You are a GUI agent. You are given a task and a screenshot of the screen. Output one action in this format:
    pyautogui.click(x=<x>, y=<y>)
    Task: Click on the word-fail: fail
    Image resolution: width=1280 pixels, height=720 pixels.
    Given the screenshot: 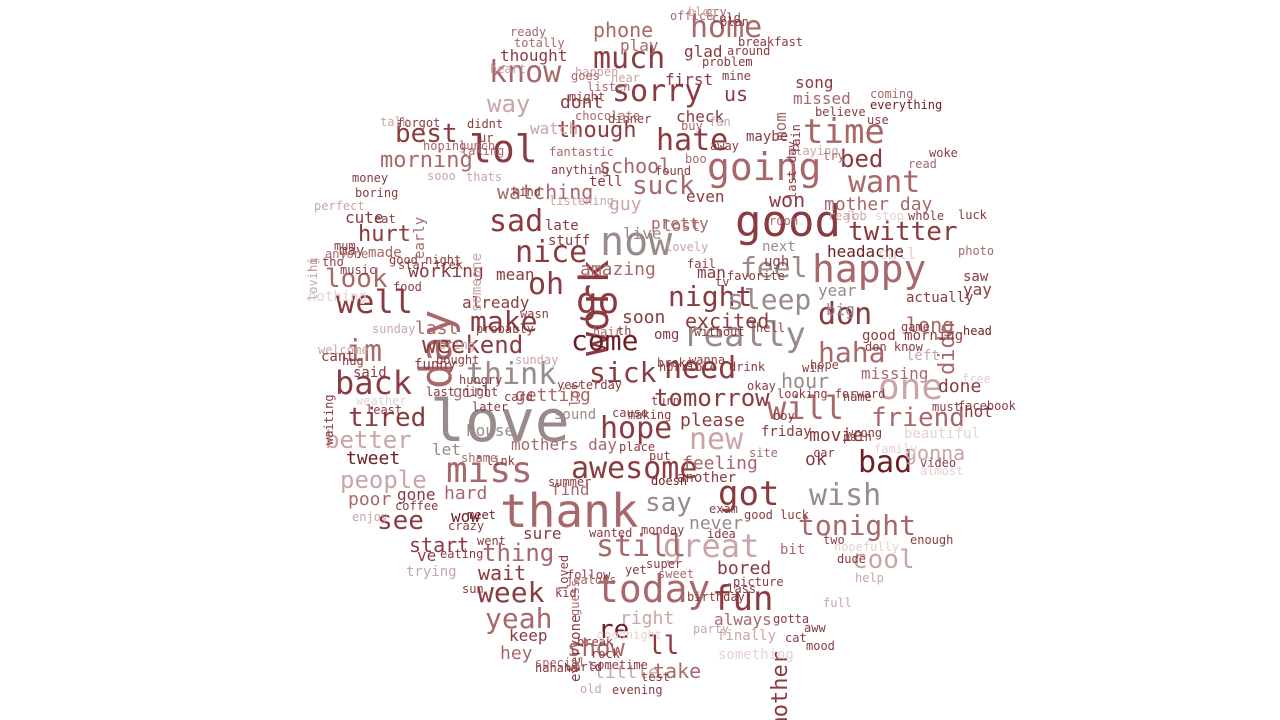 What is the action you would take?
    pyautogui.click(x=701, y=264)
    